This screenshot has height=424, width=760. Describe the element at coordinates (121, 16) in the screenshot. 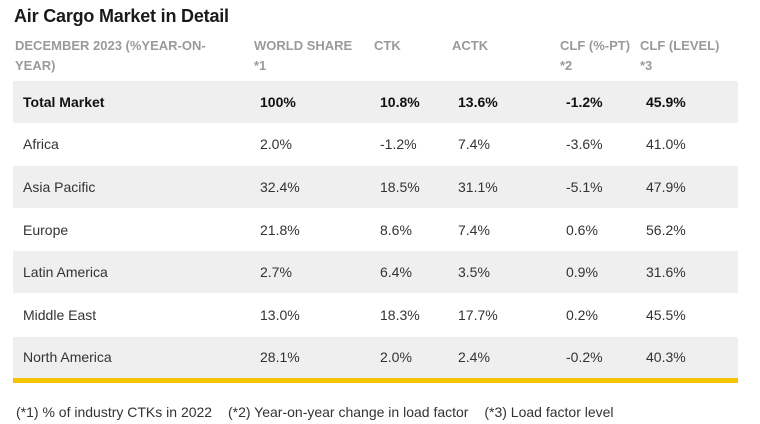

I see `table-title: Air Cargo Market in Detail` at that location.